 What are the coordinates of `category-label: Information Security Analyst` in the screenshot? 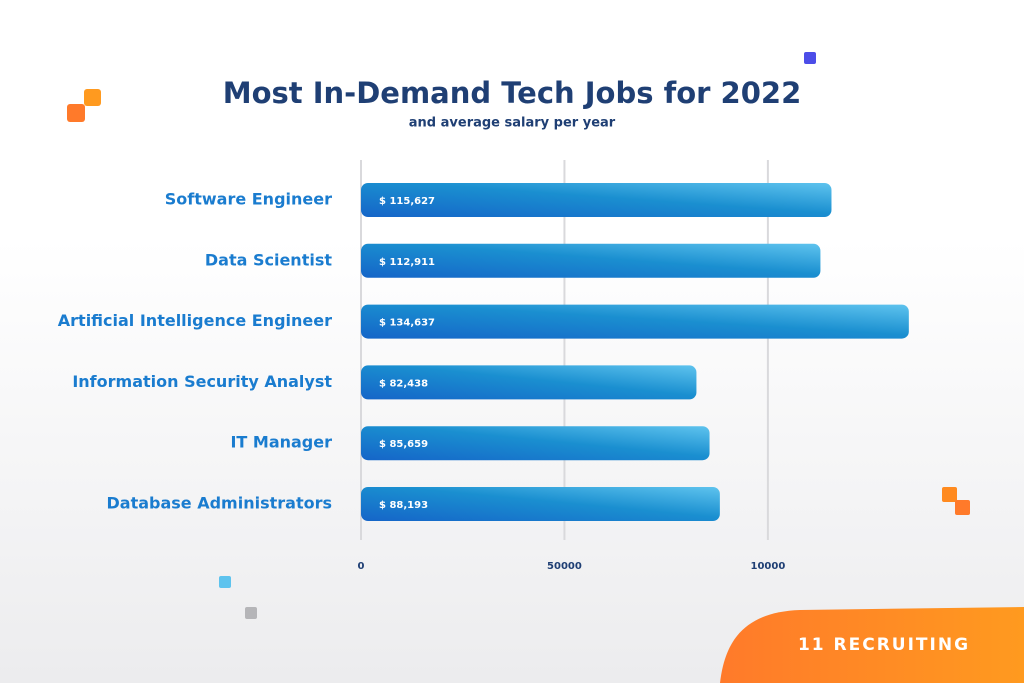 It's located at (202, 381).